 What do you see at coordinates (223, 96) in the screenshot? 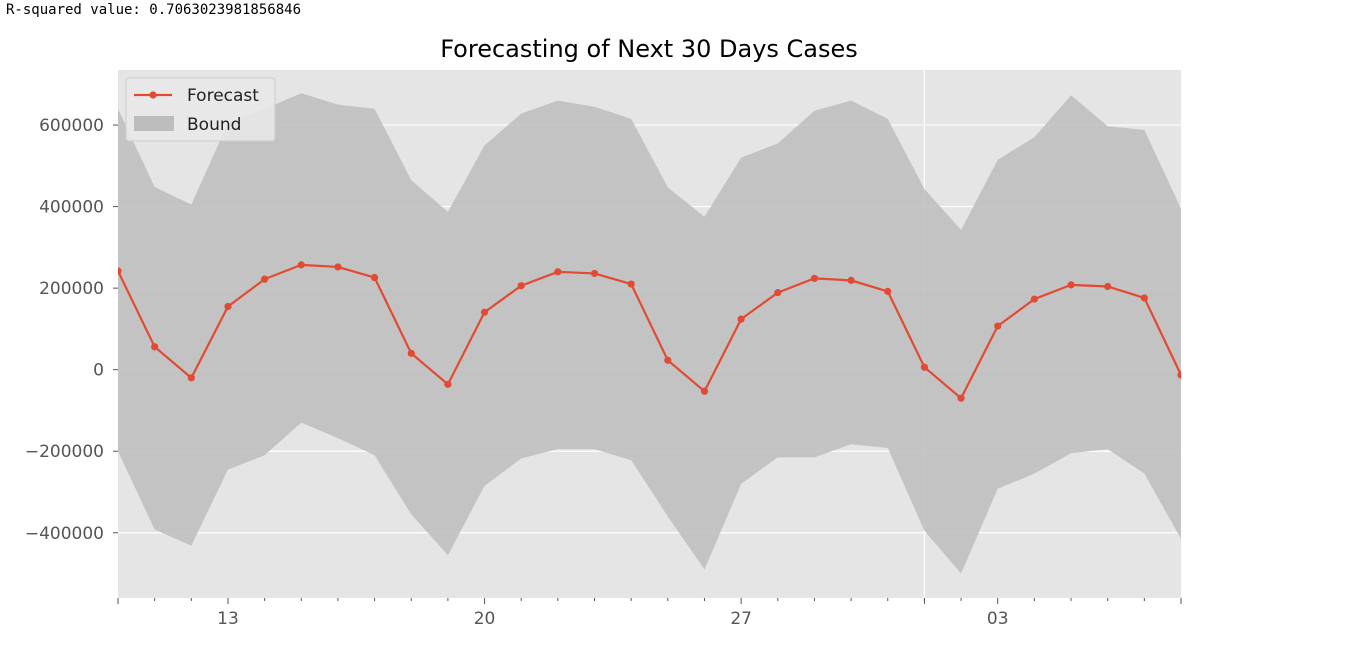
I see `legend-forecast-label: Forecast` at bounding box center [223, 96].